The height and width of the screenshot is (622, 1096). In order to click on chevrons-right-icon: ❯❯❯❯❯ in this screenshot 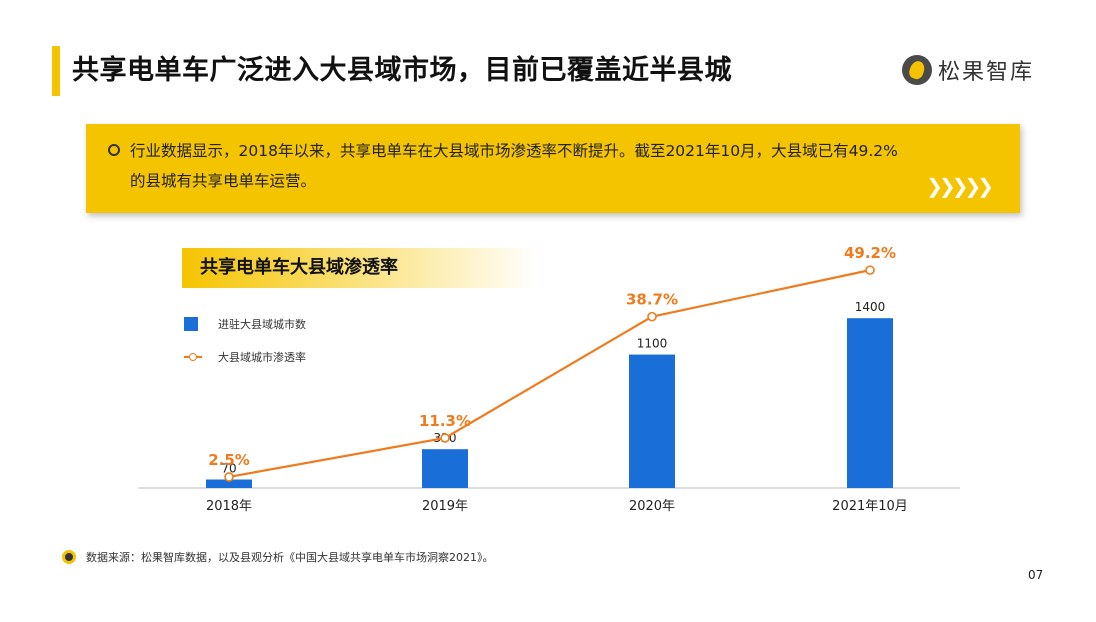, I will do `click(960, 186)`.